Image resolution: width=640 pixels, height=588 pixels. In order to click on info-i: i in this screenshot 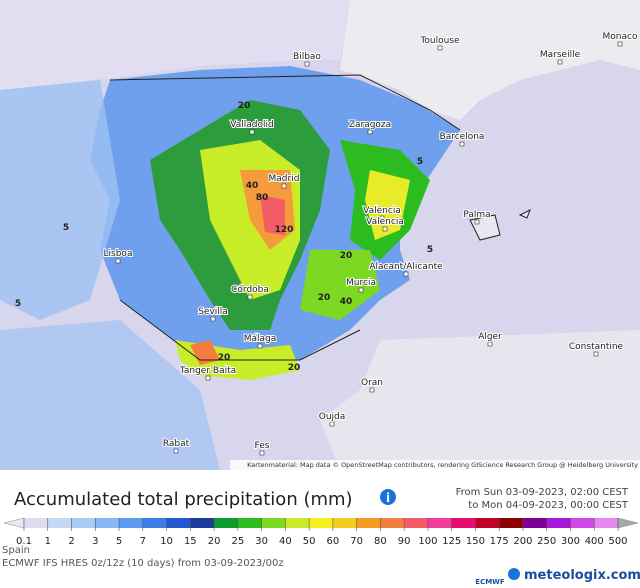, I will do `click(388, 498)`.